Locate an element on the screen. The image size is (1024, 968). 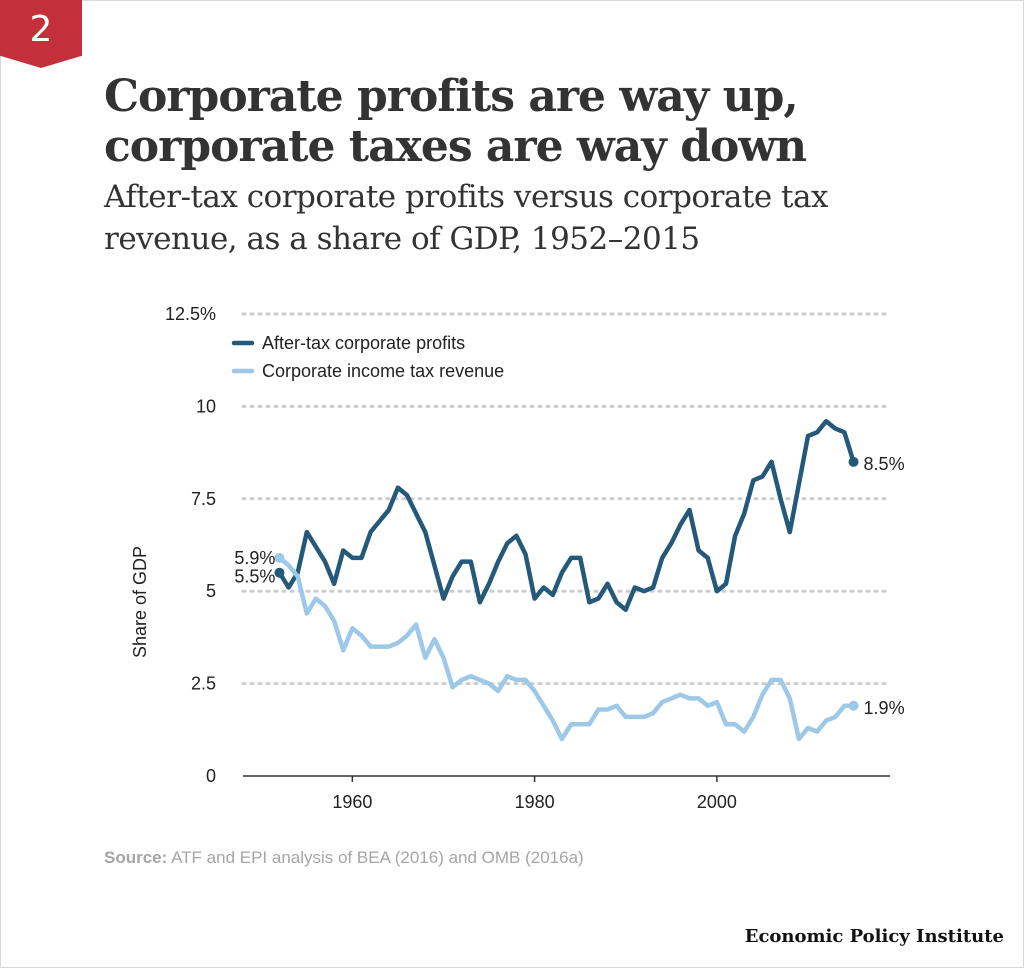
publisher-logo-text: Economic Policy Institute is located at coordinates (874, 936).